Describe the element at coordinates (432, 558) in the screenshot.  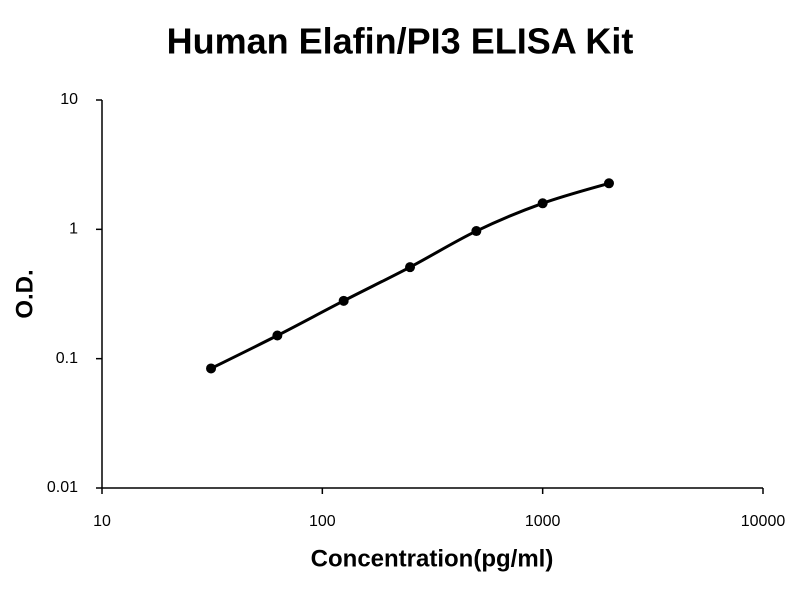
I see `x-axis-label: Concentration(pg/ml)` at that location.